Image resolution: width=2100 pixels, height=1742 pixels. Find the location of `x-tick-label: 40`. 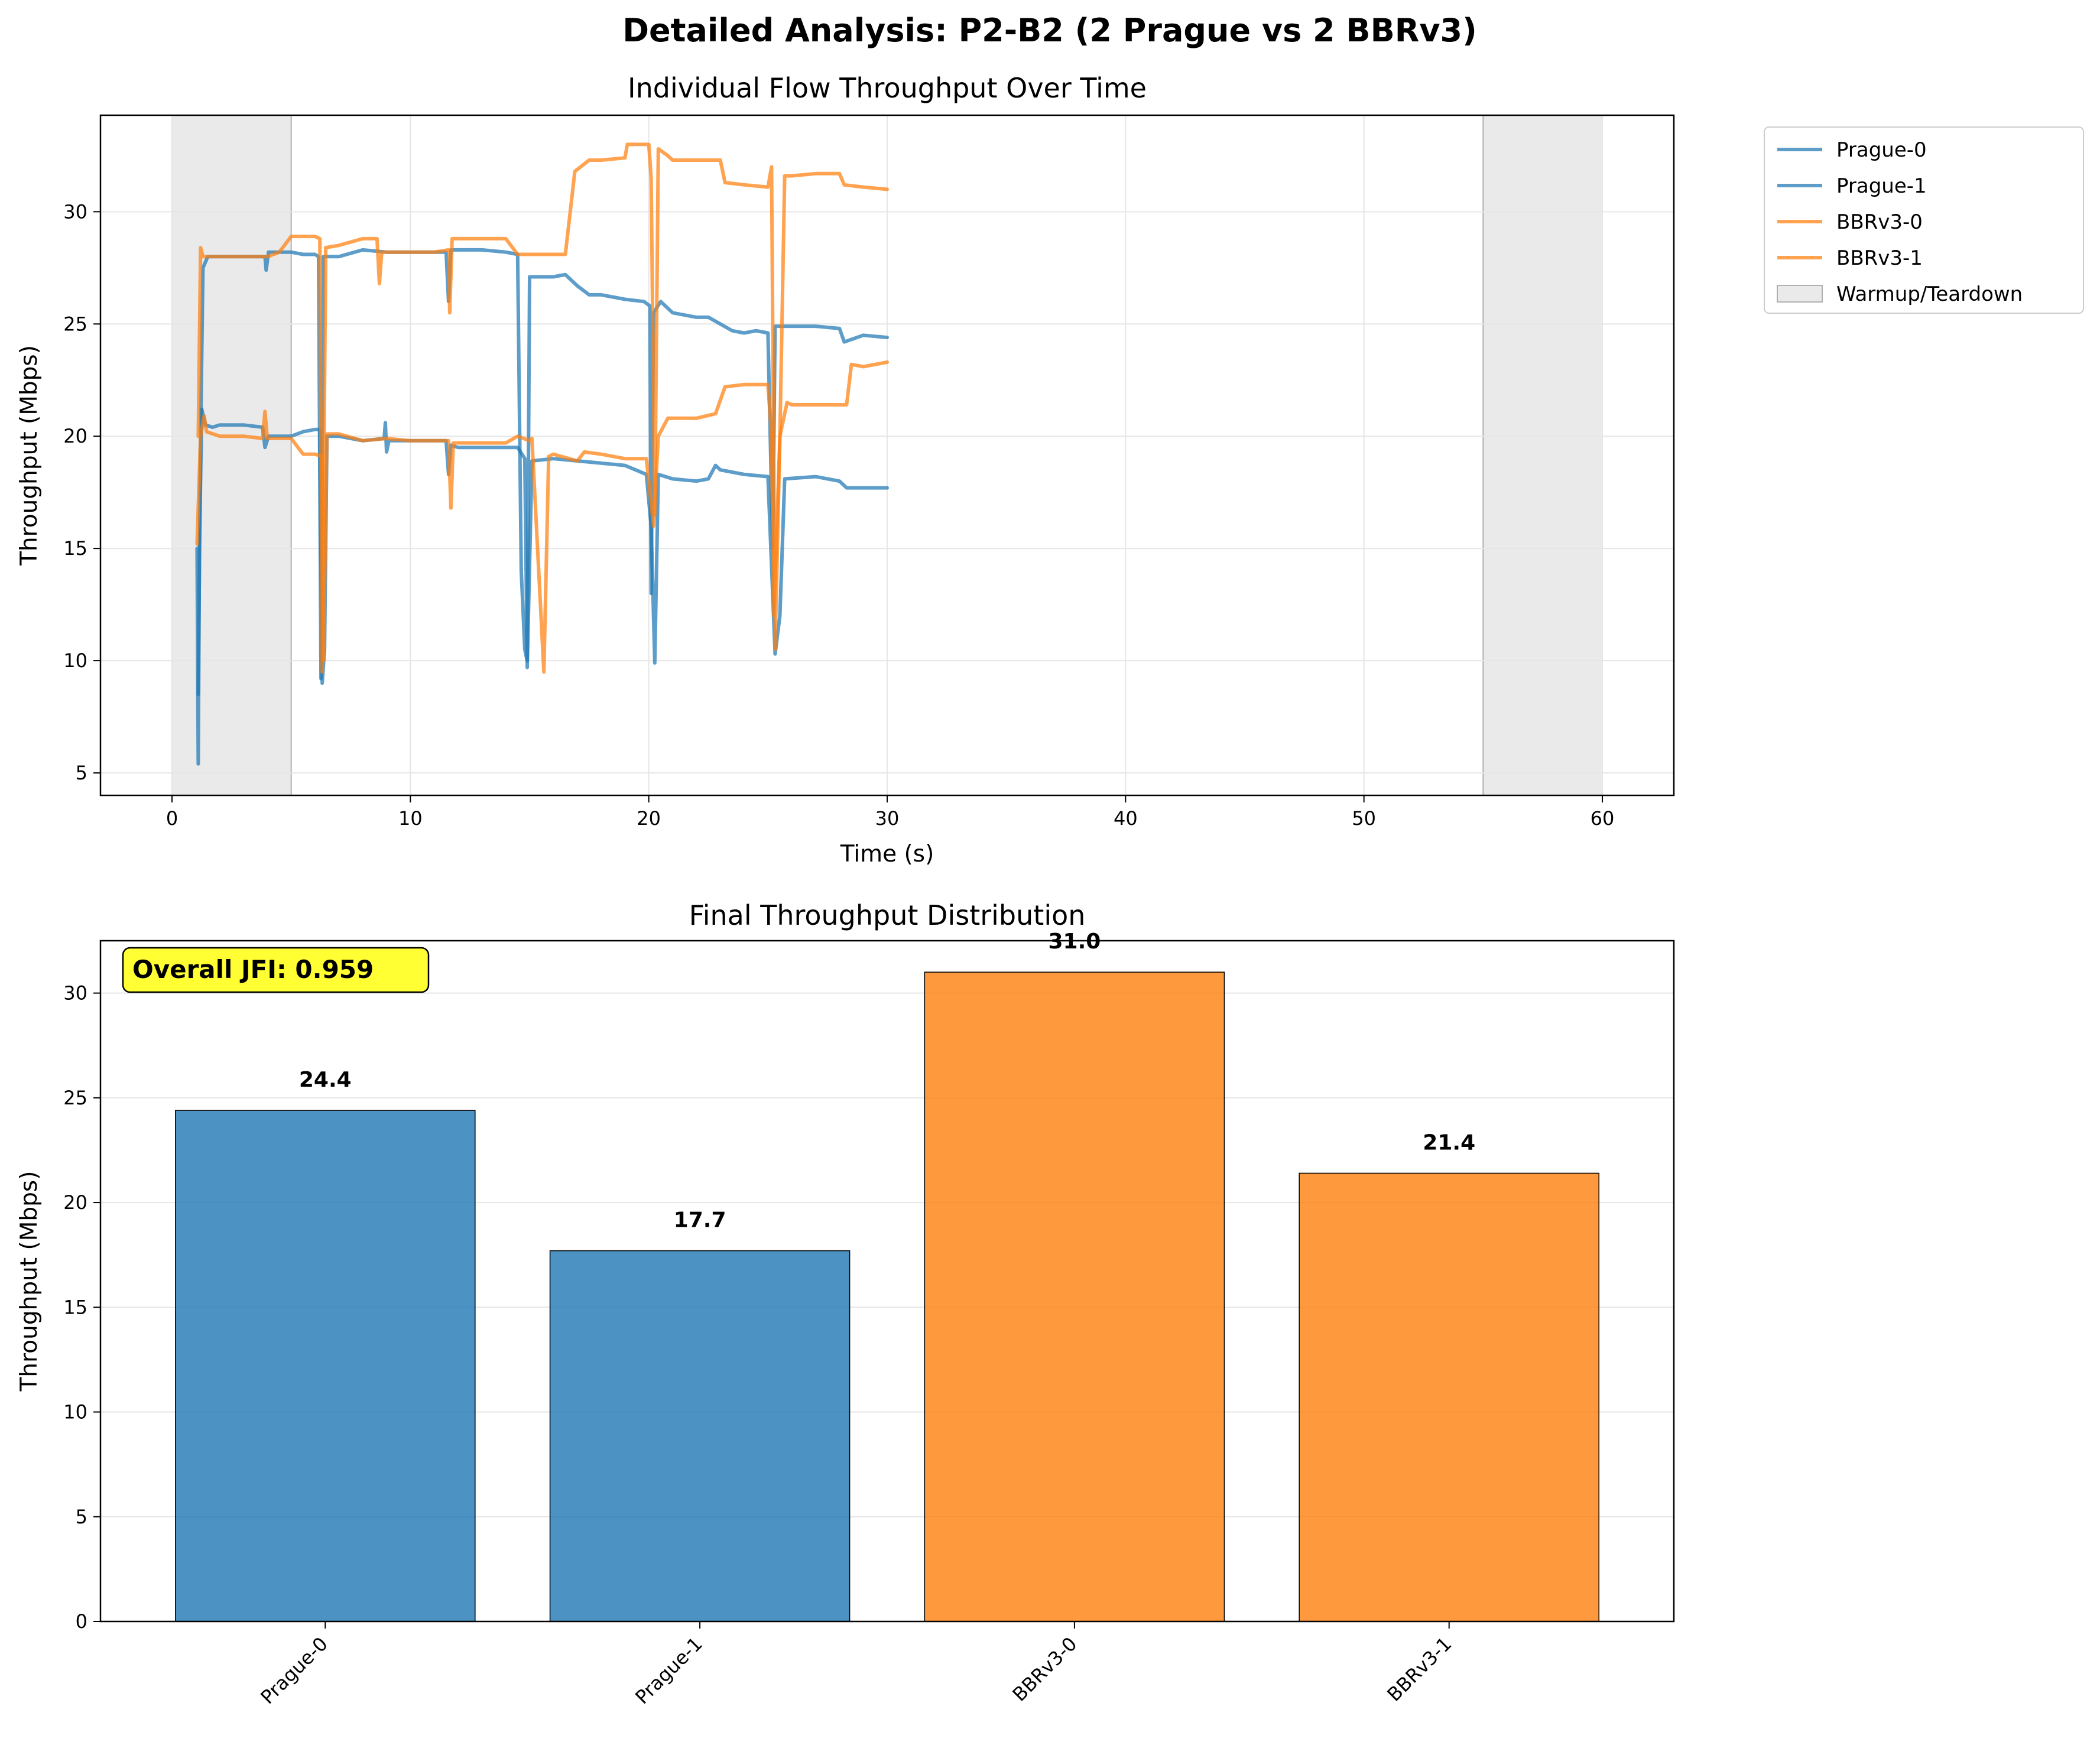

x-tick-label: 40 is located at coordinates (1126, 819).